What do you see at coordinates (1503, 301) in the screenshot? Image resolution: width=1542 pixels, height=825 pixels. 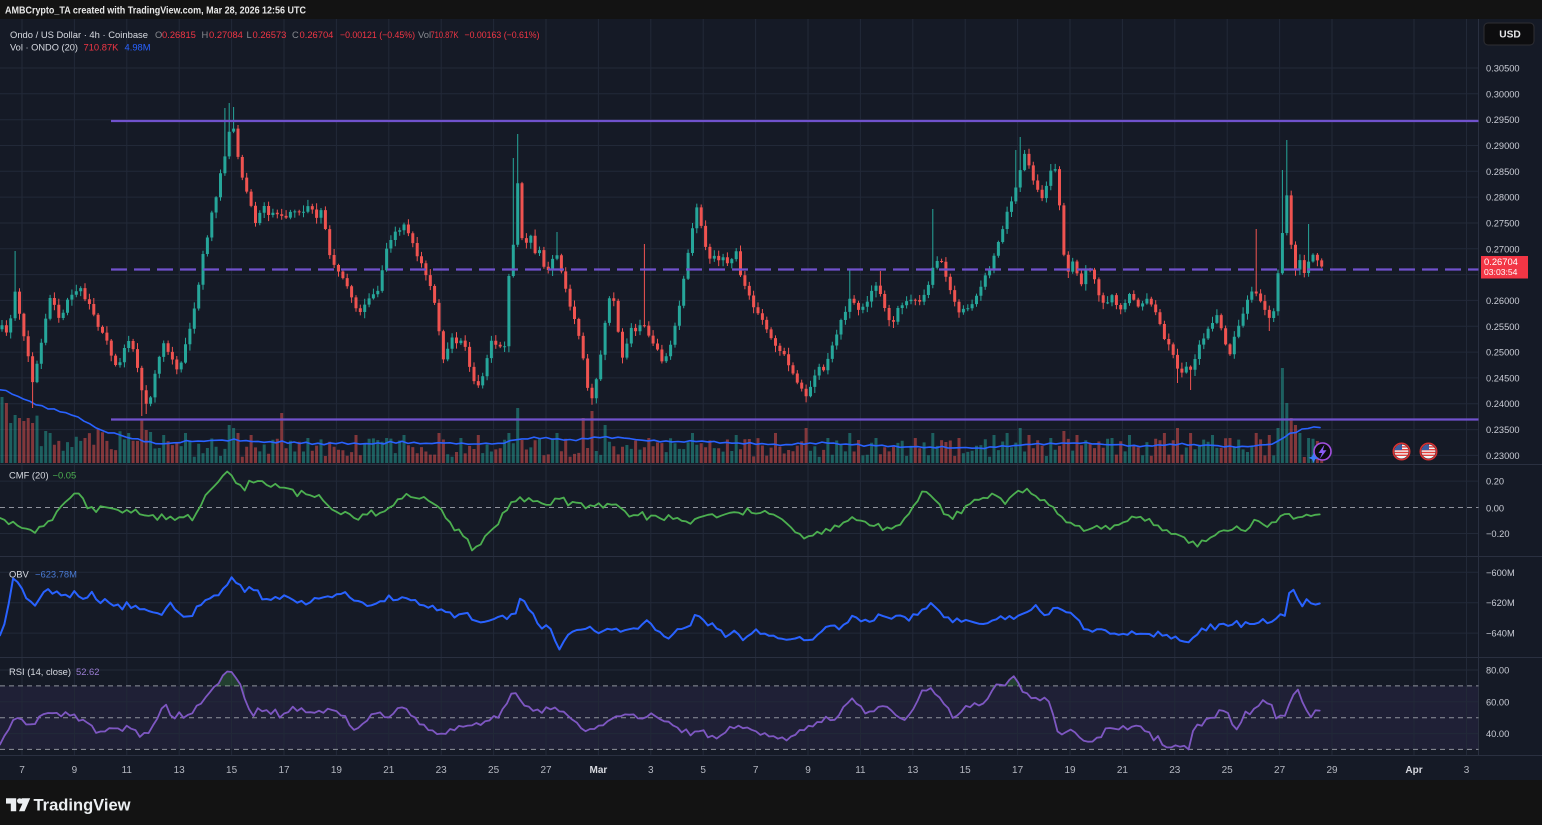 I see `svg-text: 0.26000` at bounding box center [1503, 301].